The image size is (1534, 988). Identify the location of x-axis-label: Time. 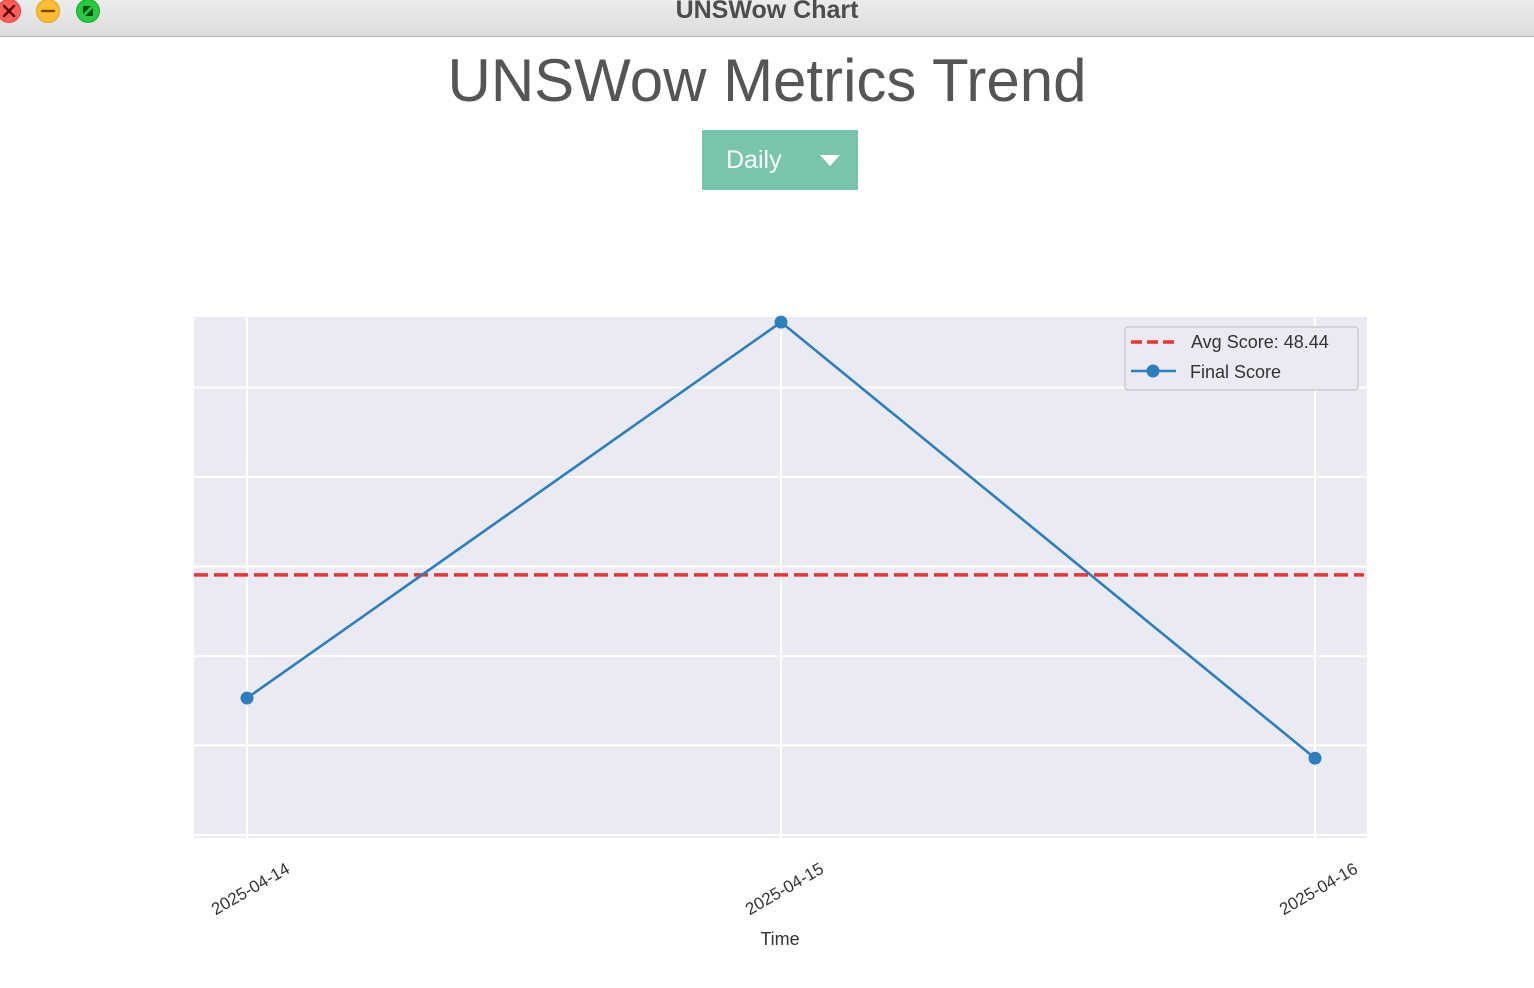
(779, 939).